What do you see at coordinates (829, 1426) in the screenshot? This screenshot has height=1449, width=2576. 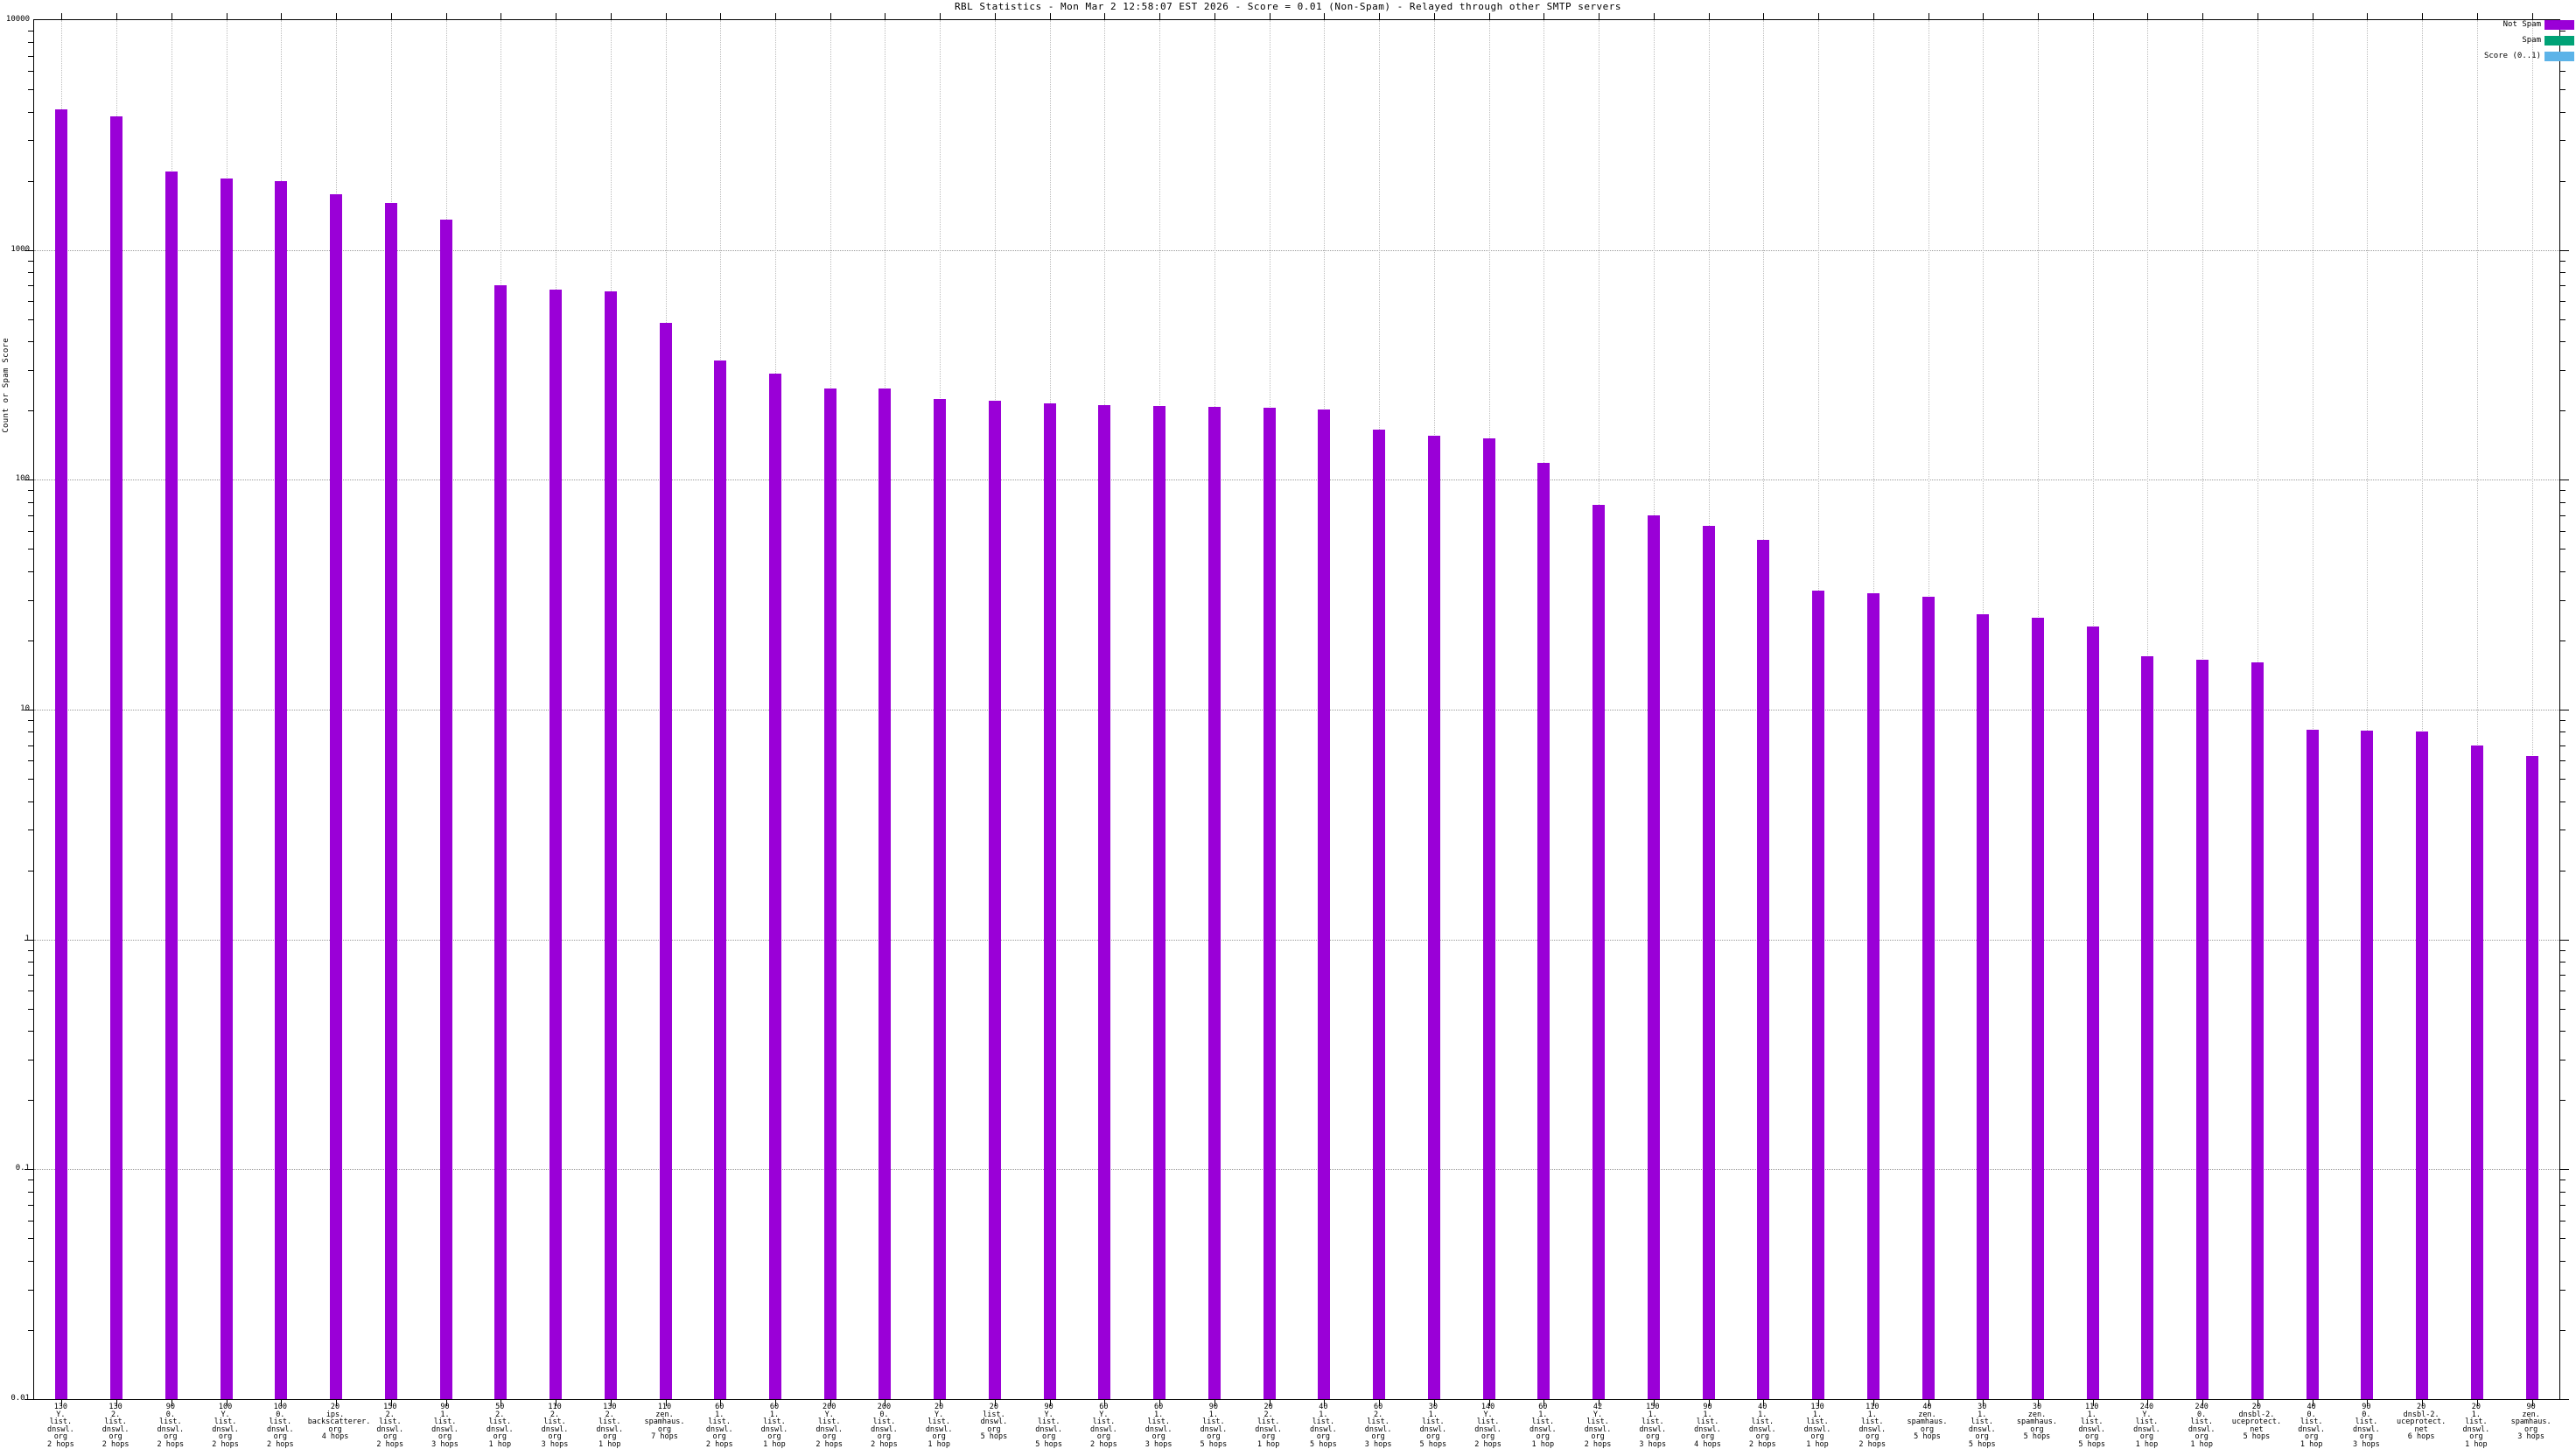 I see `x-axis-tick-label: 200 Y. list. dnswl. org 2 hops` at bounding box center [829, 1426].